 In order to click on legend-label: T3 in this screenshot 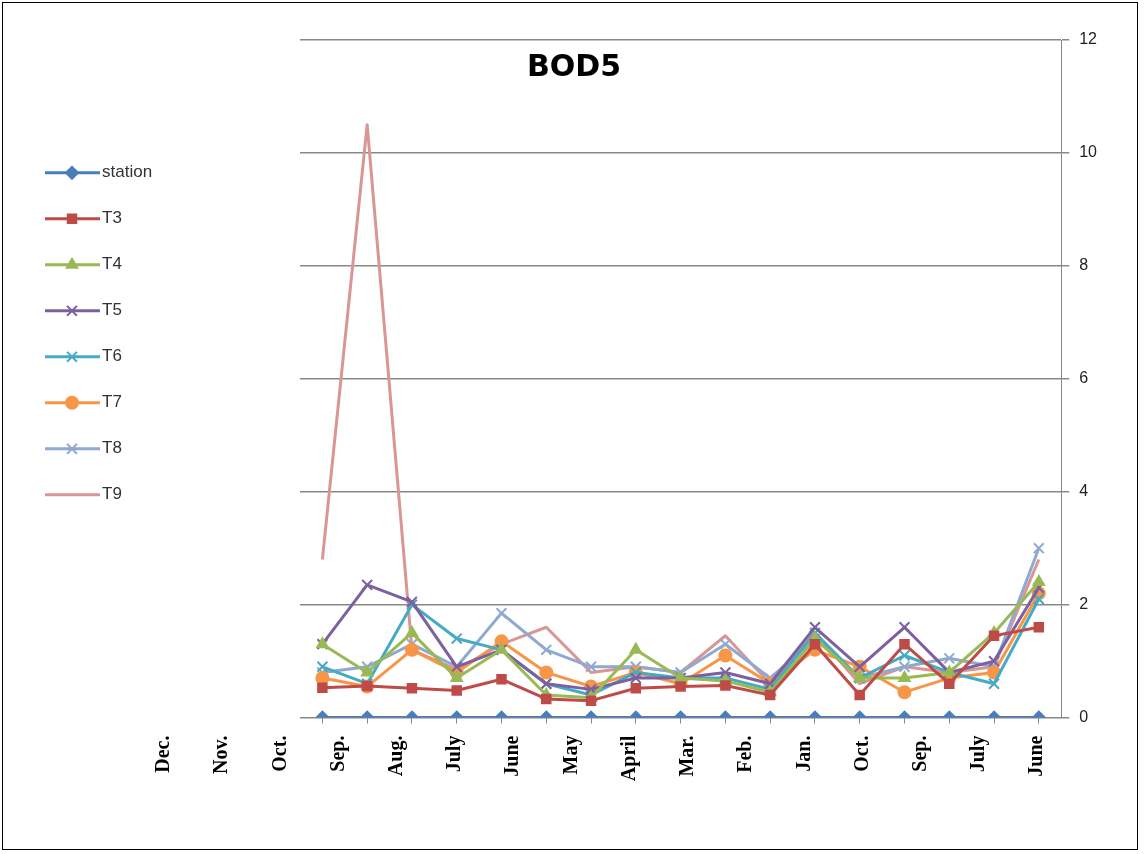, I will do `click(112, 218)`.